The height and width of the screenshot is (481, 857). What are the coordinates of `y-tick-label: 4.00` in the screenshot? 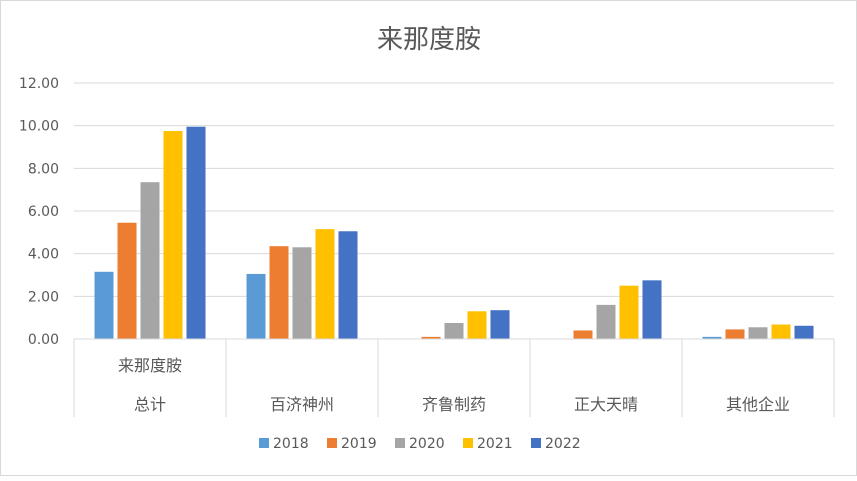 It's located at (43, 255).